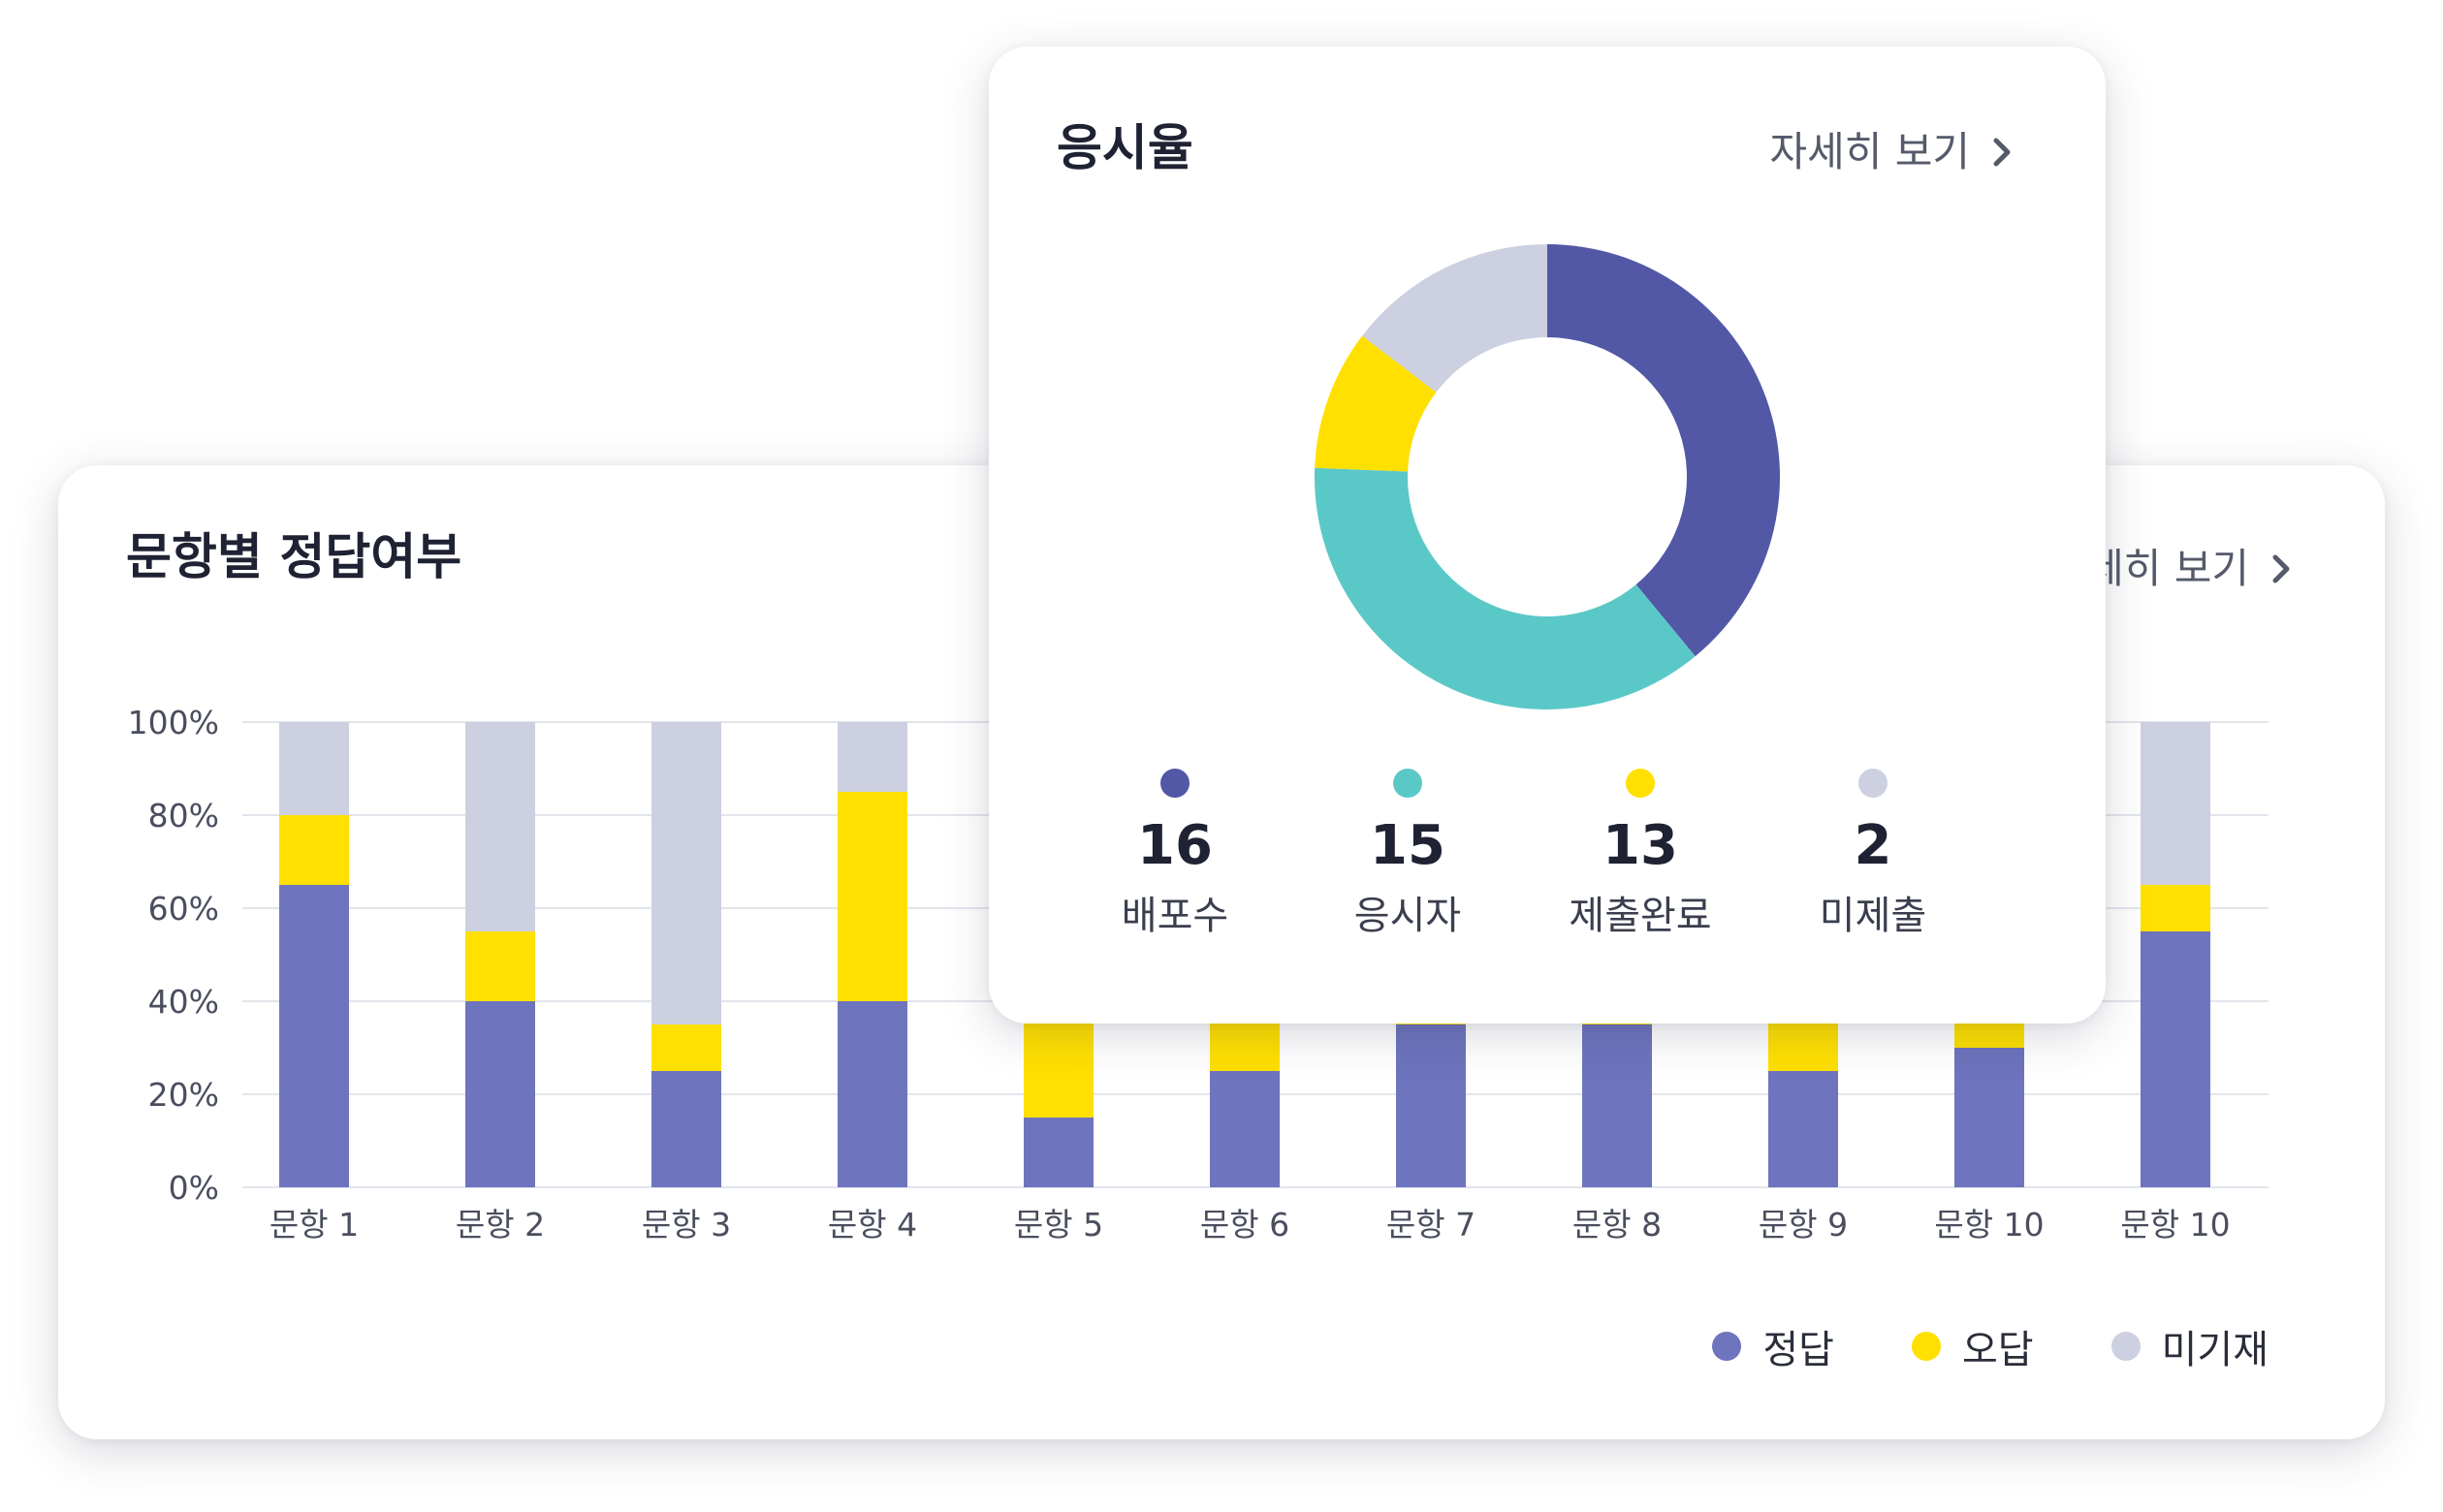  I want to click on stat-distributed: 16 배포수, so click(1175, 852).